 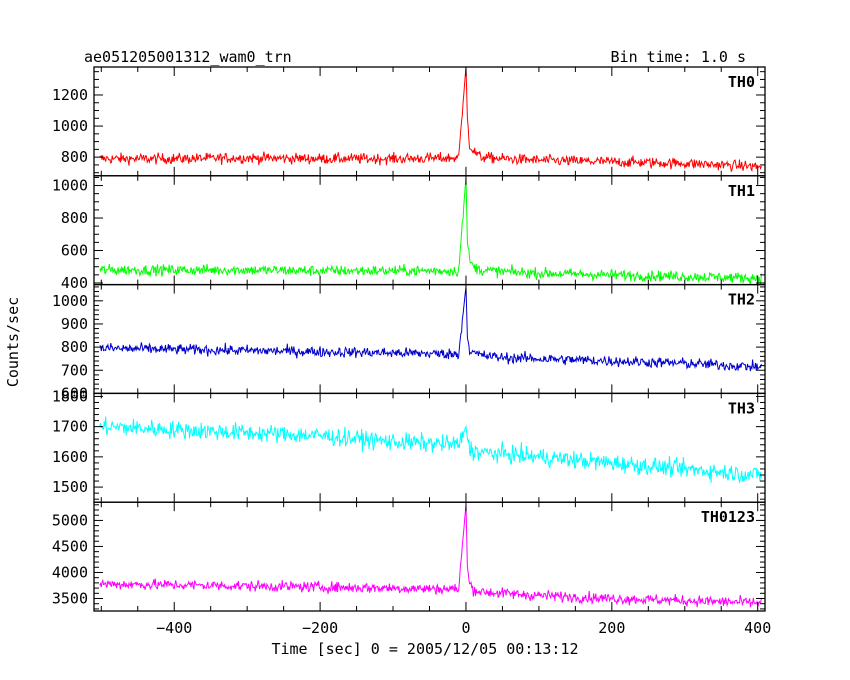 What do you see at coordinates (757, 628) in the screenshot?
I see `x-tick-label: 400` at bounding box center [757, 628].